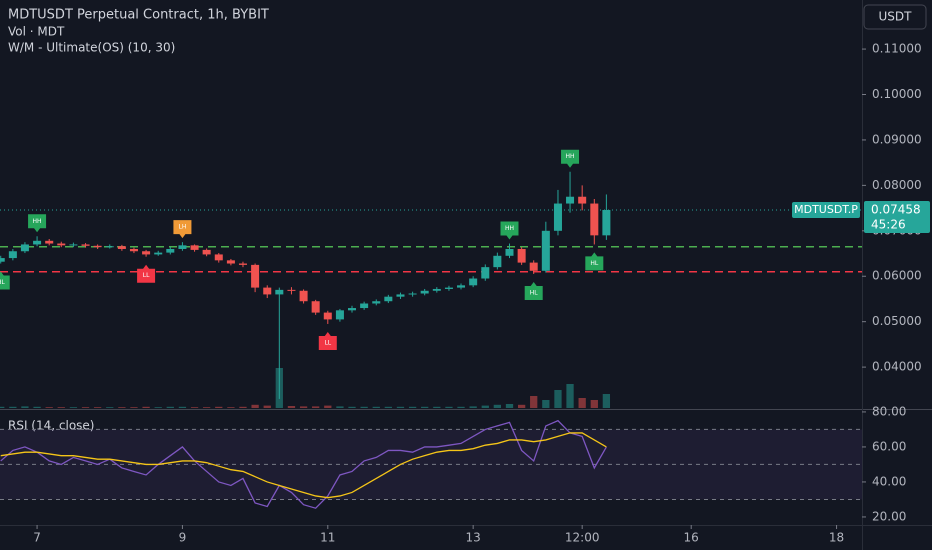  I want to click on y-tick-label: 0.08000, so click(897, 185).